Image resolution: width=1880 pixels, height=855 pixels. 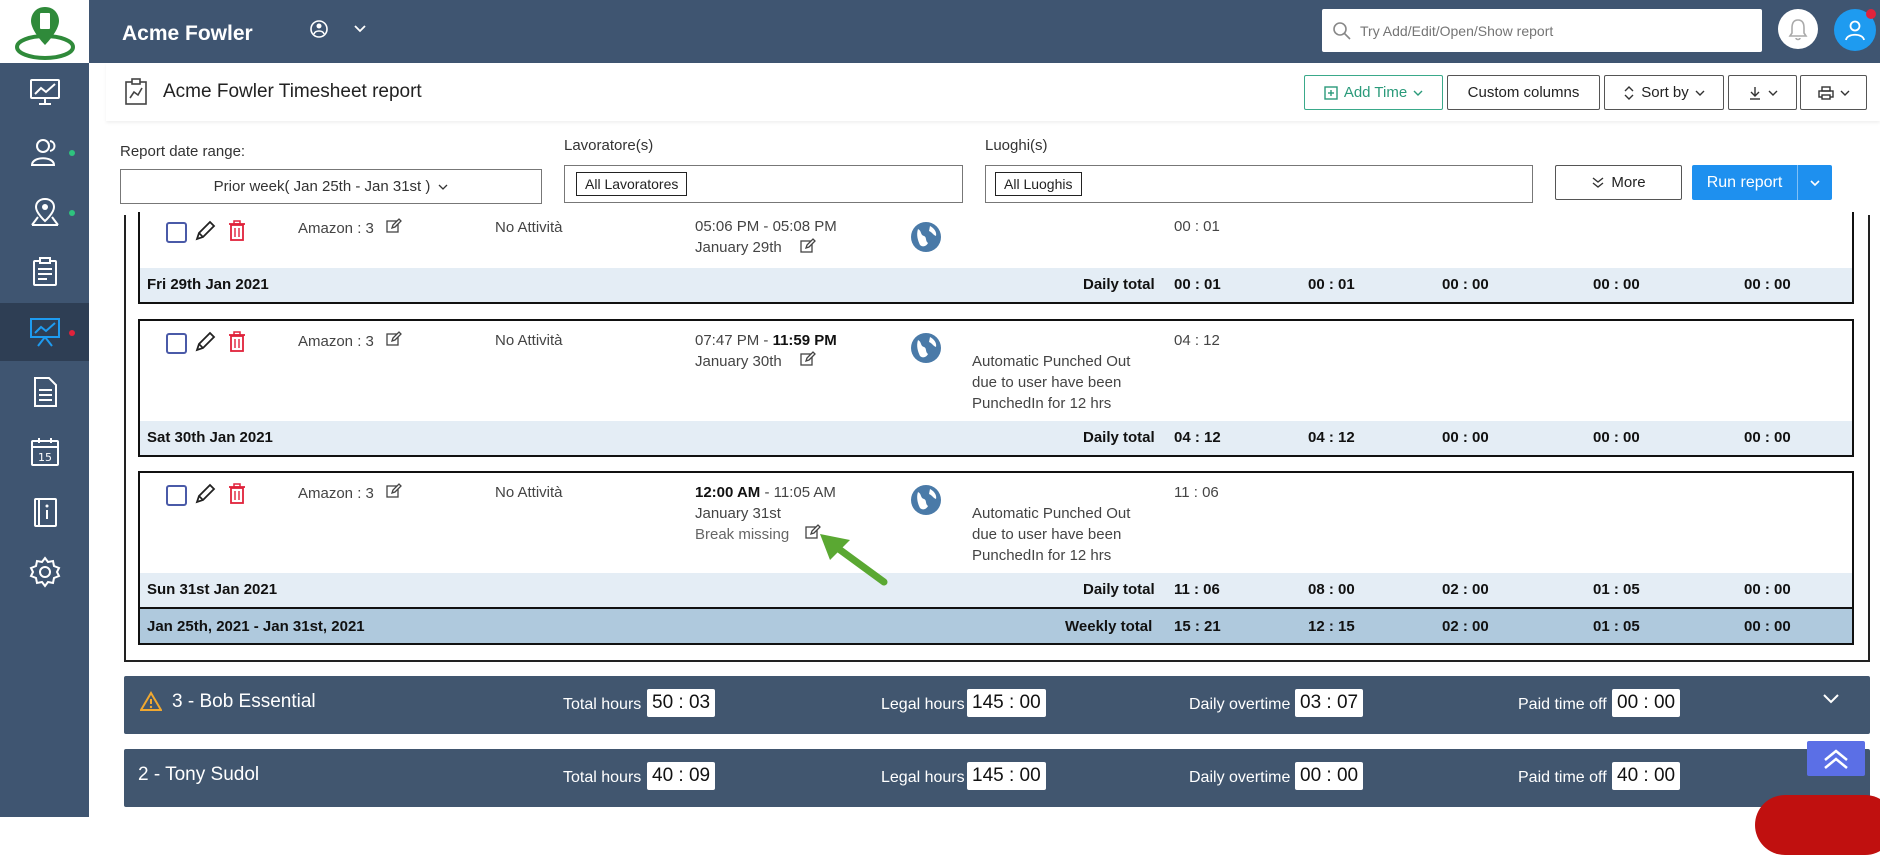 I want to click on reports-chart-icon, so click(x=44, y=332).